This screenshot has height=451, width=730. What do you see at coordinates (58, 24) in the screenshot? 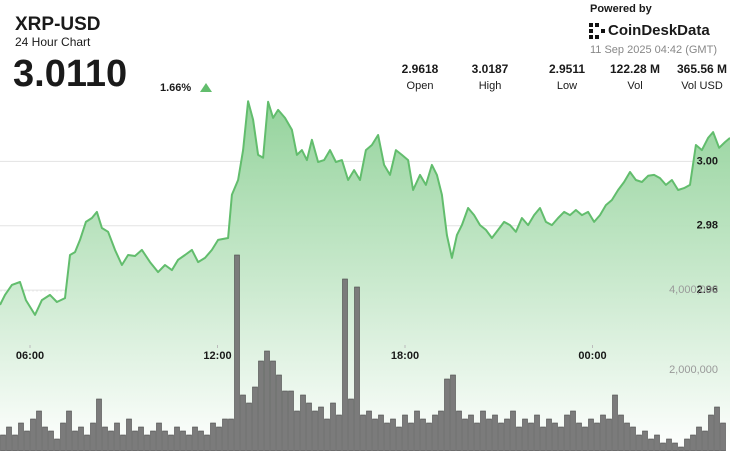
I see `title: XRP-USD` at bounding box center [58, 24].